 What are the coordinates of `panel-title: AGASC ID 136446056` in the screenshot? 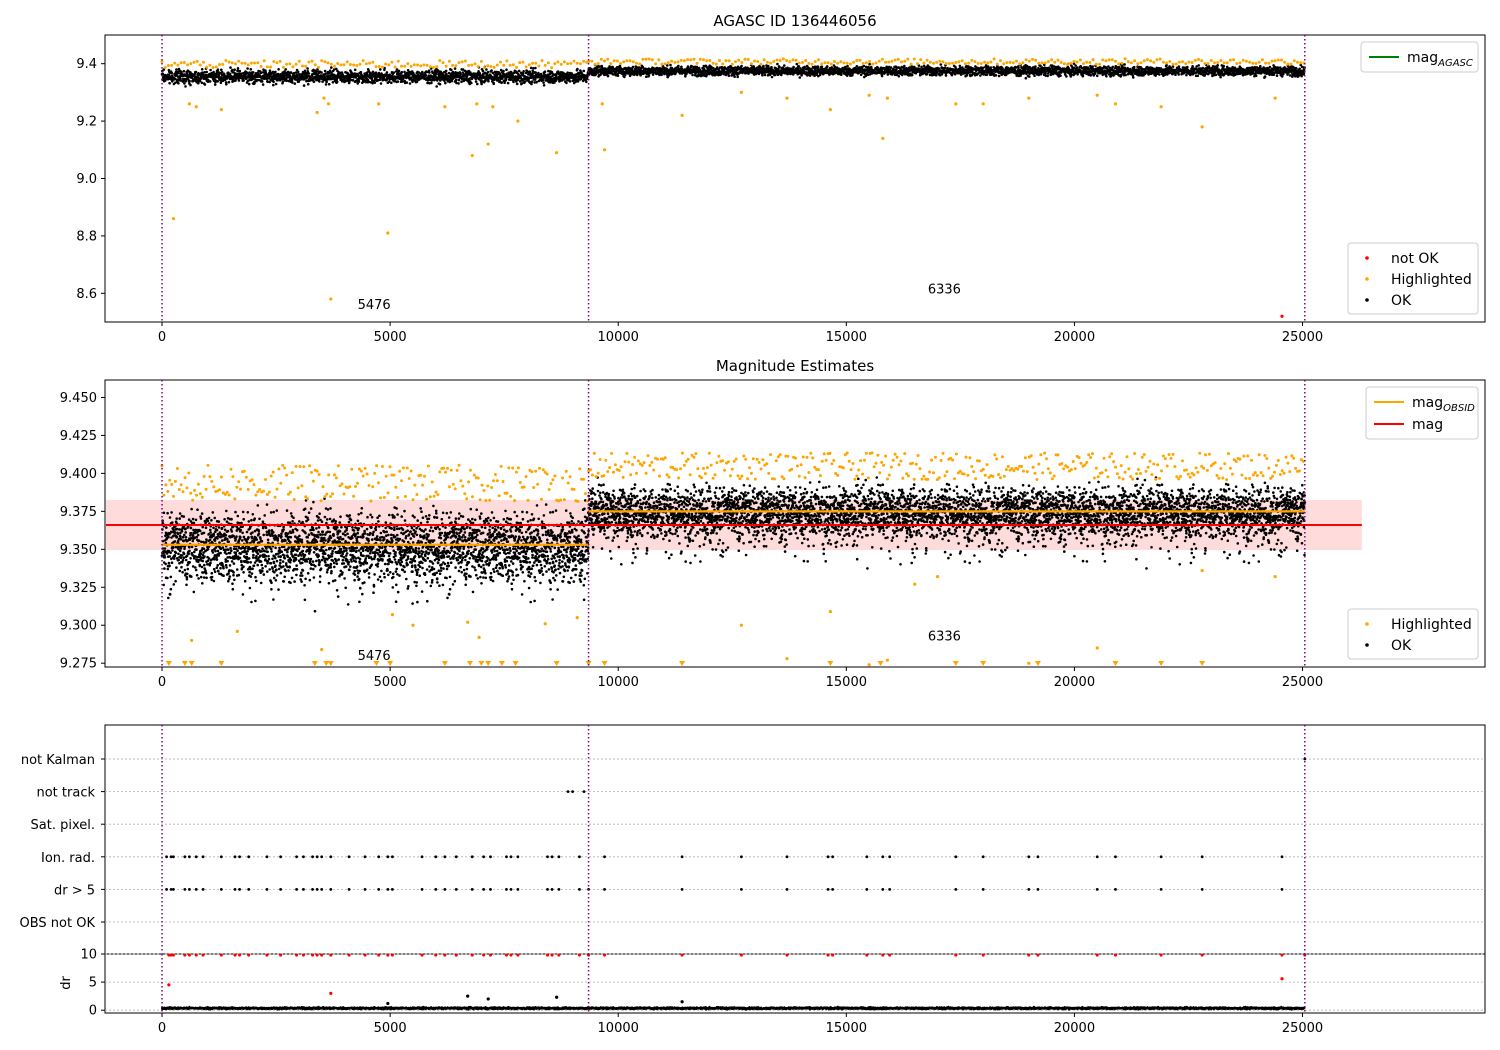 It's located at (794, 21).